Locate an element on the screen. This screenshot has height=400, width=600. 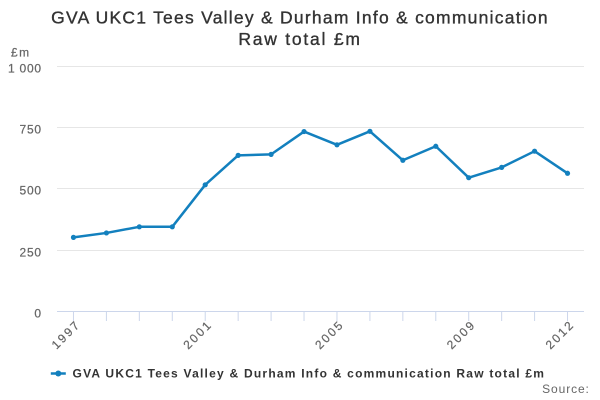
svg-text: 250 is located at coordinates (31, 252).